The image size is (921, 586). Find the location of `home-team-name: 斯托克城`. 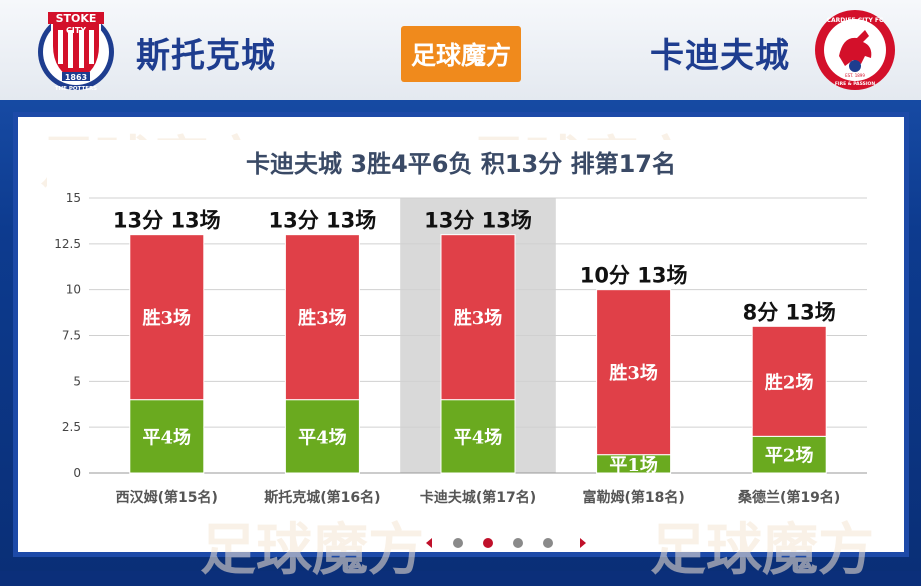

home-team-name: 斯托克城 is located at coordinates (206, 56).